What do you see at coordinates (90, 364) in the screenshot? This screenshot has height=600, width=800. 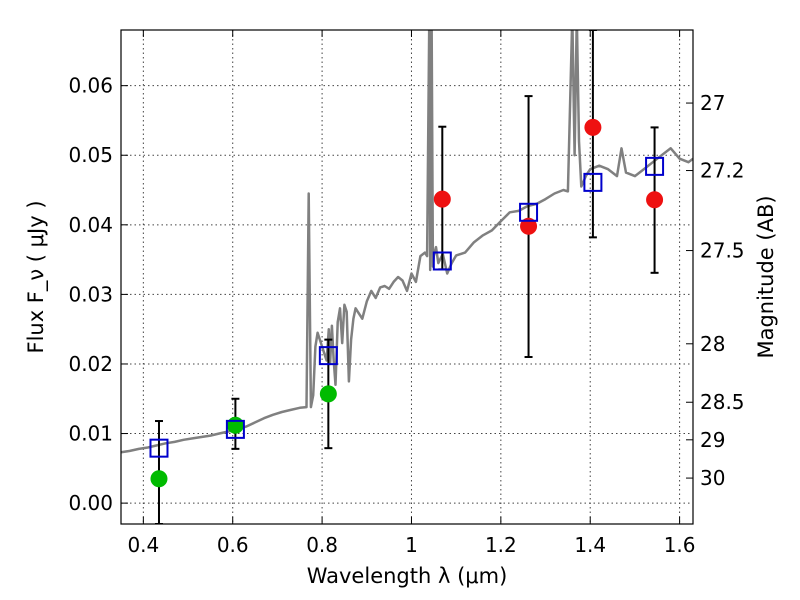 I see `y-tick-label: 0.02` at bounding box center [90, 364].